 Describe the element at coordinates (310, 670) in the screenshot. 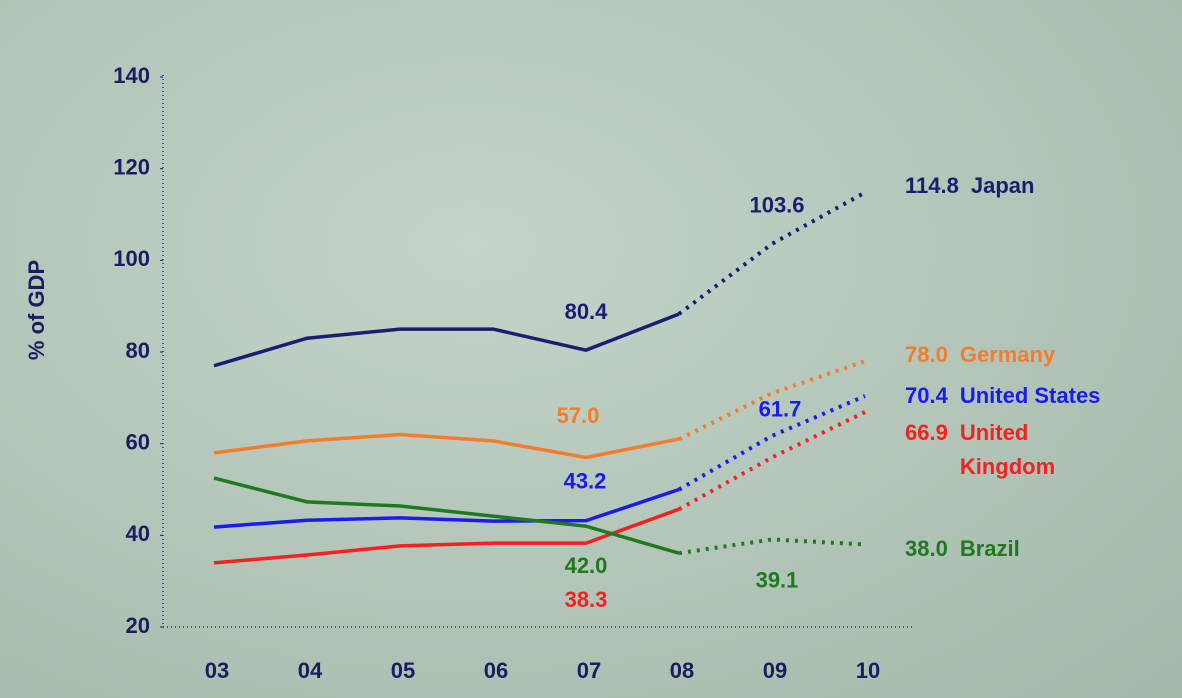

I see `x-tick-label: 04` at that location.